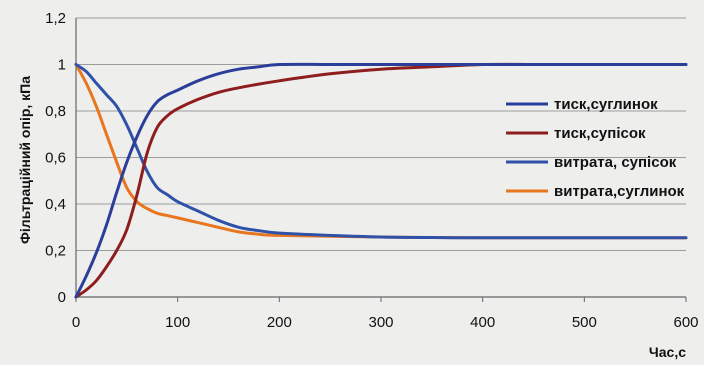  Describe the element at coordinates (55, 111) in the screenshot. I see `y-tick-label: 0,8` at that location.